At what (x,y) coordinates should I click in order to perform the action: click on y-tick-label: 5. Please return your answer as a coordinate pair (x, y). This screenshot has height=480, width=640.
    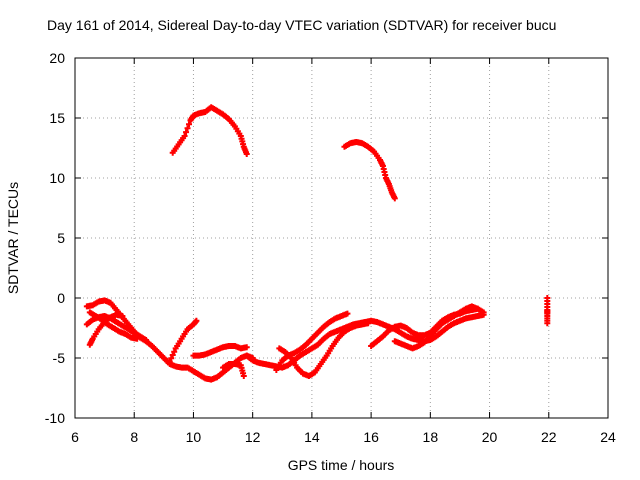
    Looking at the image, I should click on (61, 238).